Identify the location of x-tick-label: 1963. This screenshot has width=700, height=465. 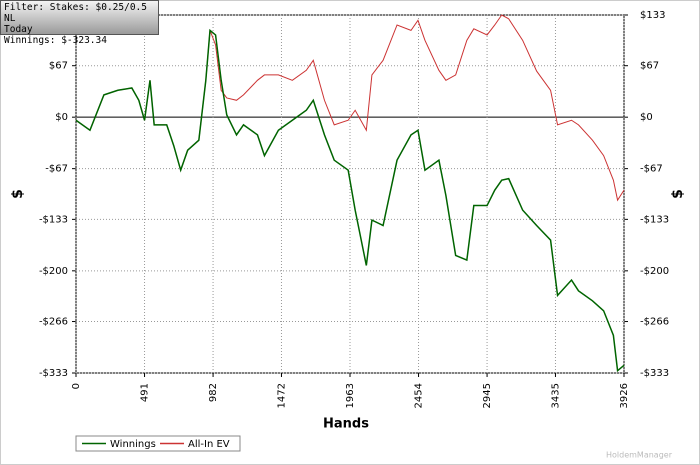
(350, 395).